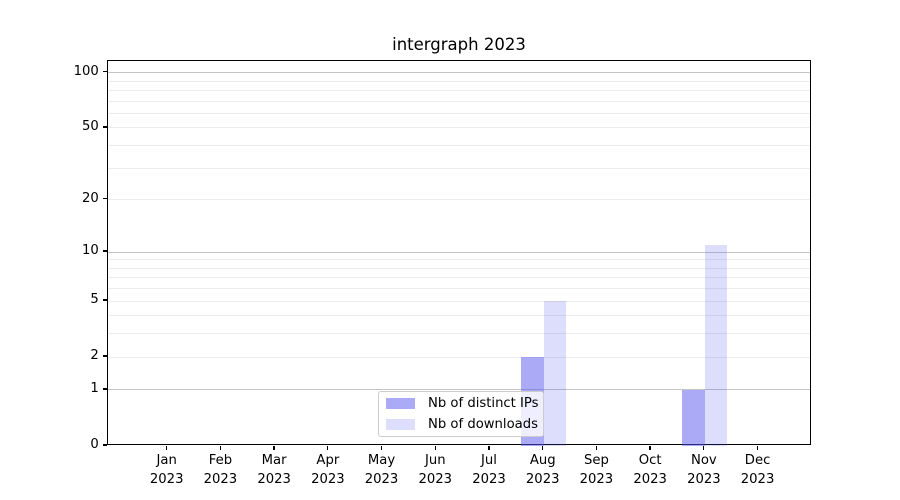  I want to click on x-tick-label: Nov 2023, so click(704, 470).